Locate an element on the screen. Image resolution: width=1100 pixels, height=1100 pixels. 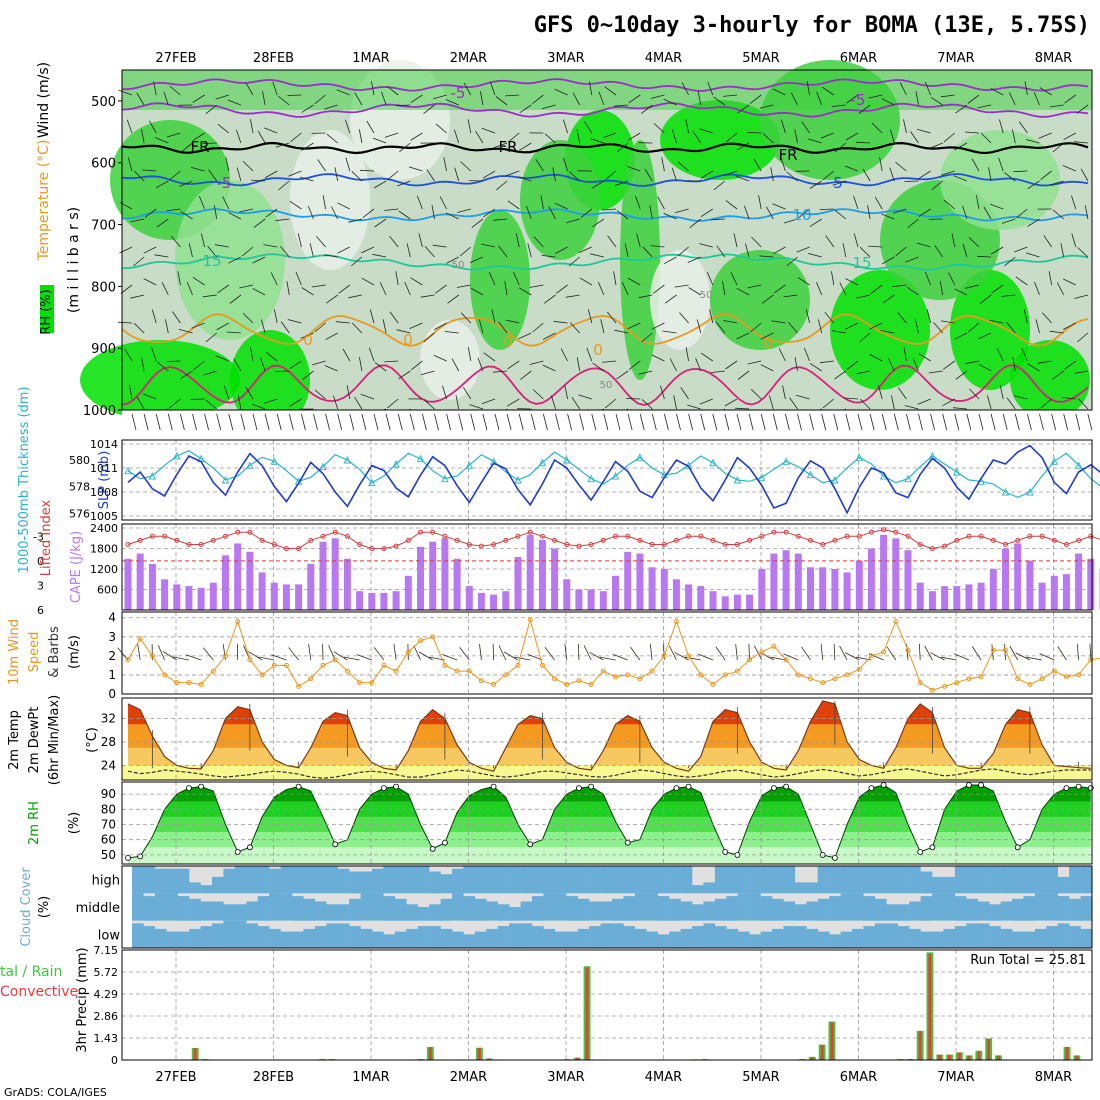
date-label-top: 27FEB is located at coordinates (175, 58).